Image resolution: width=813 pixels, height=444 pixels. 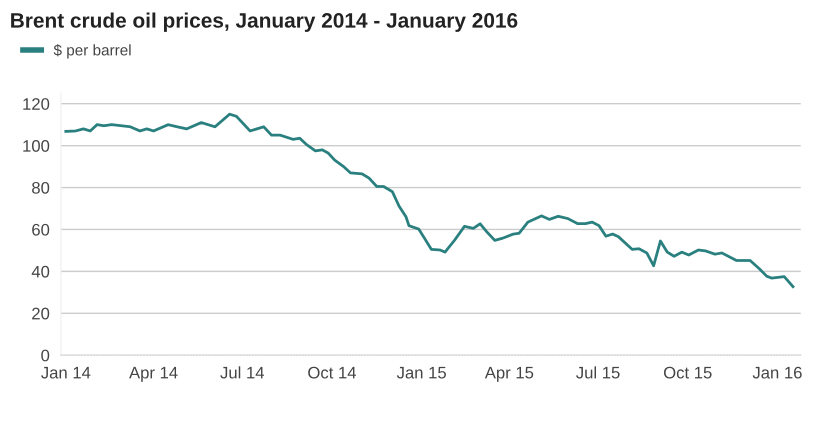 What do you see at coordinates (332, 372) in the screenshot?
I see `x-tick-label: Oct 14` at bounding box center [332, 372].